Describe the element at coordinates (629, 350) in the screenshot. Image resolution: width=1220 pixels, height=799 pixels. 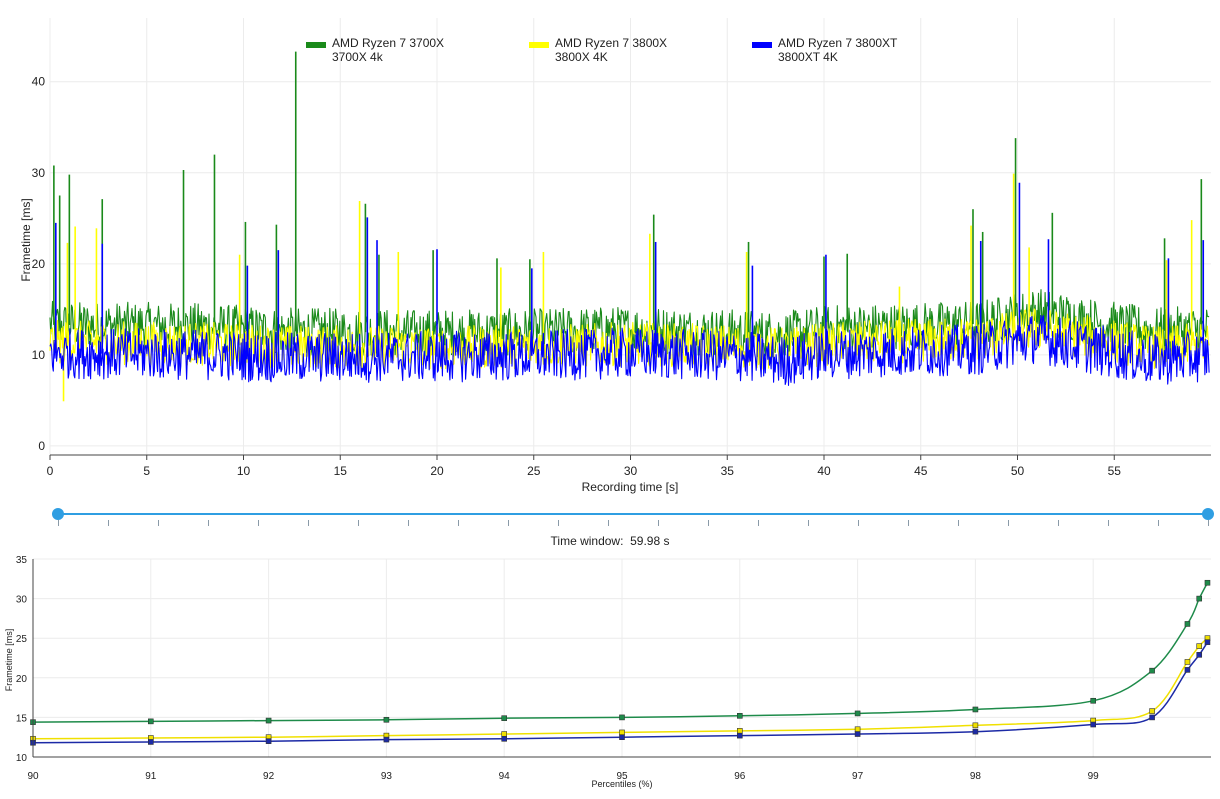
I see `frametime-series-line` at that location.